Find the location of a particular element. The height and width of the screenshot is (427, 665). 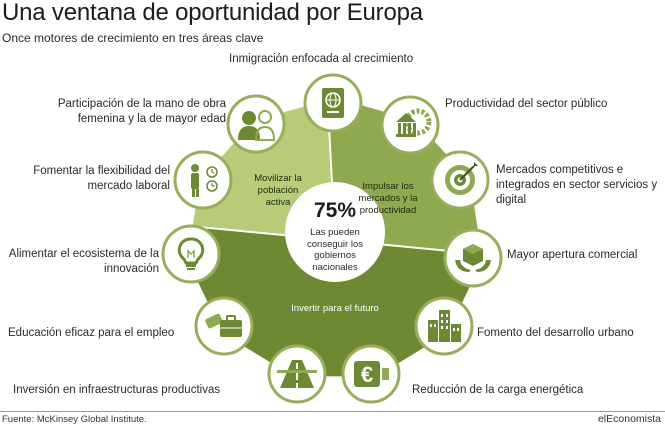

engine-label-productividad: Productividad del sector público is located at coordinates (526, 104).